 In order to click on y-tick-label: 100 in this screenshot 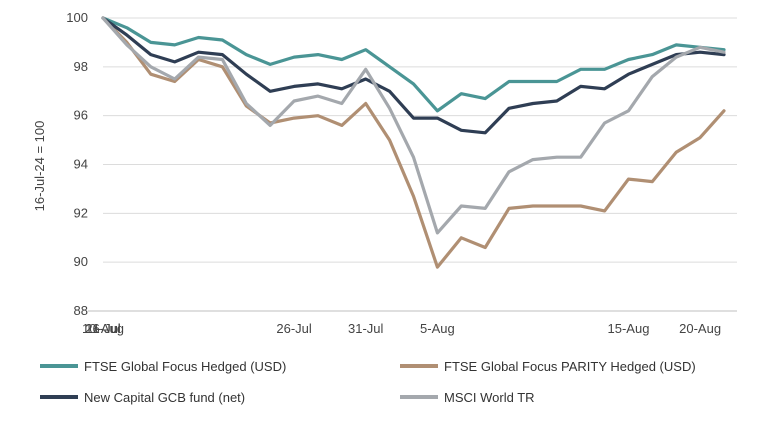, I will do `click(77, 17)`.